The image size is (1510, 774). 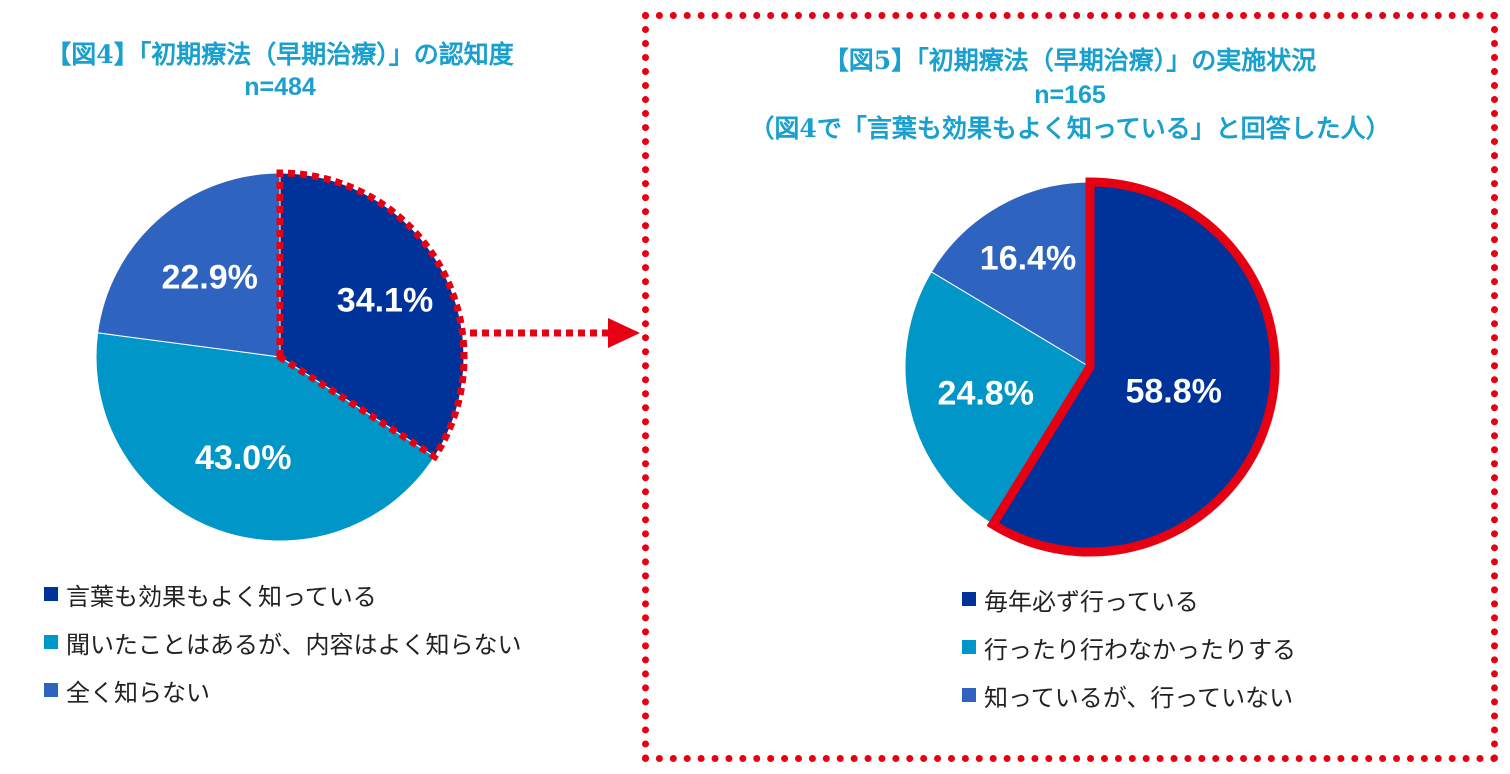 I want to click on fig5-title: 【図5】「初期療法（早期治療）」の実施状況, so click(x=1070, y=60).